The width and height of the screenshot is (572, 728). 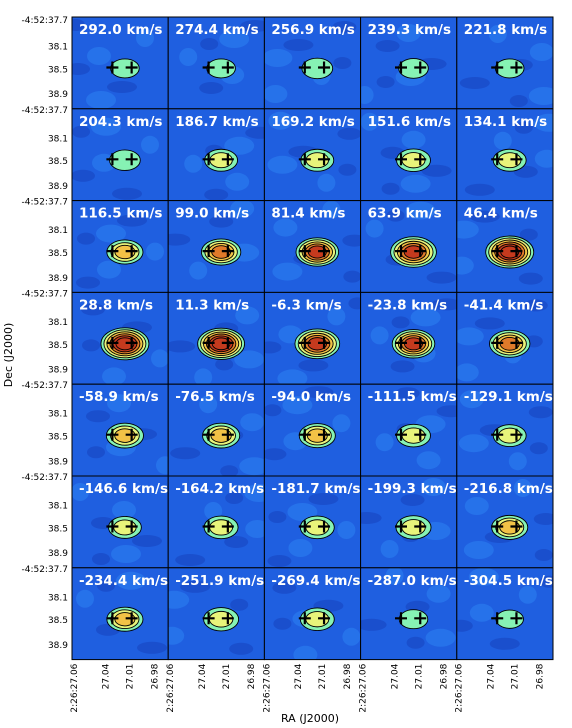 What do you see at coordinates (505, 614) in the screenshot?
I see `channel-panel: -304.5 km/s` at bounding box center [505, 614].